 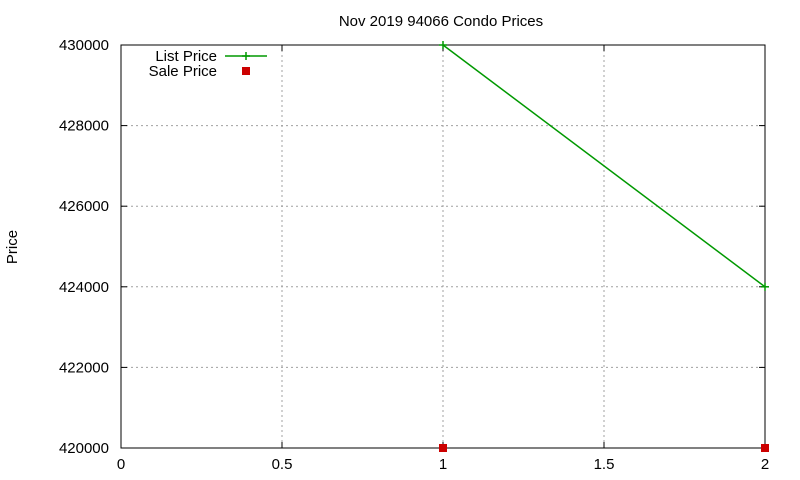 I want to click on y-axis-label: Price, so click(x=12, y=247).